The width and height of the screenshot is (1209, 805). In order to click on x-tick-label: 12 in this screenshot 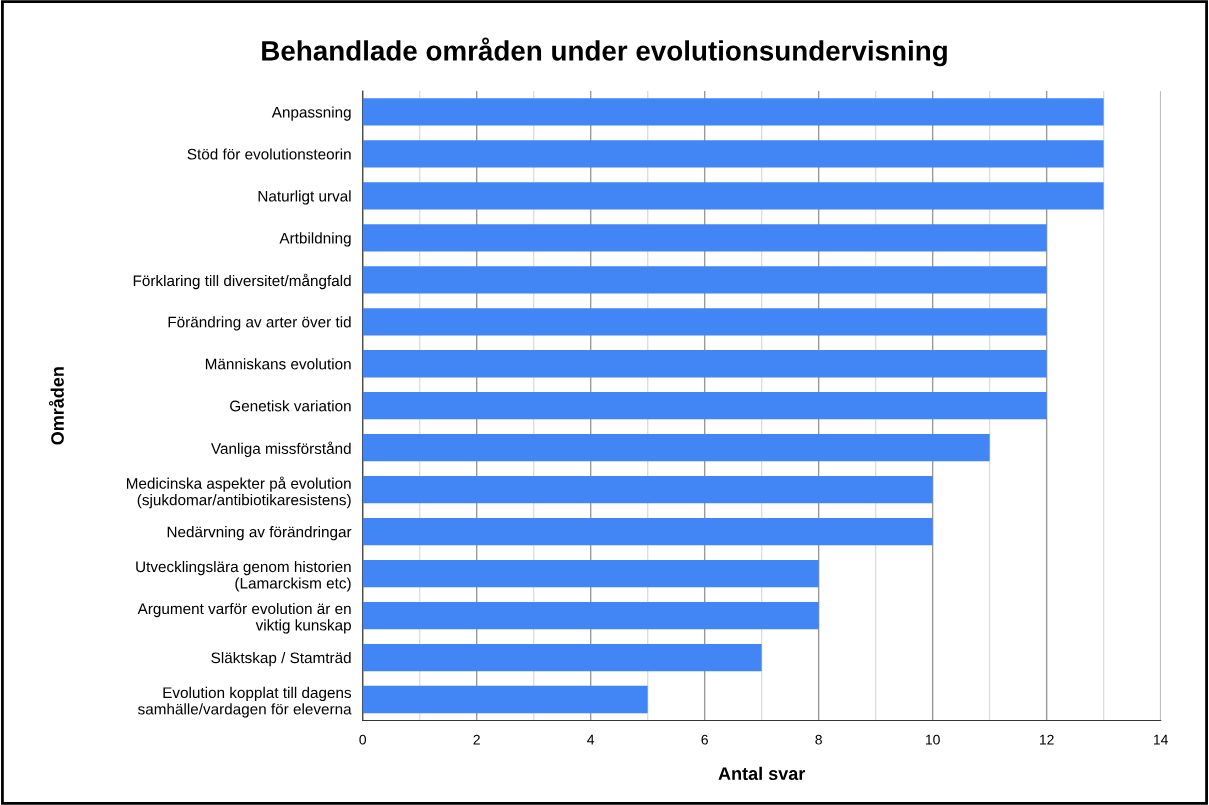, I will do `click(1046, 739)`.